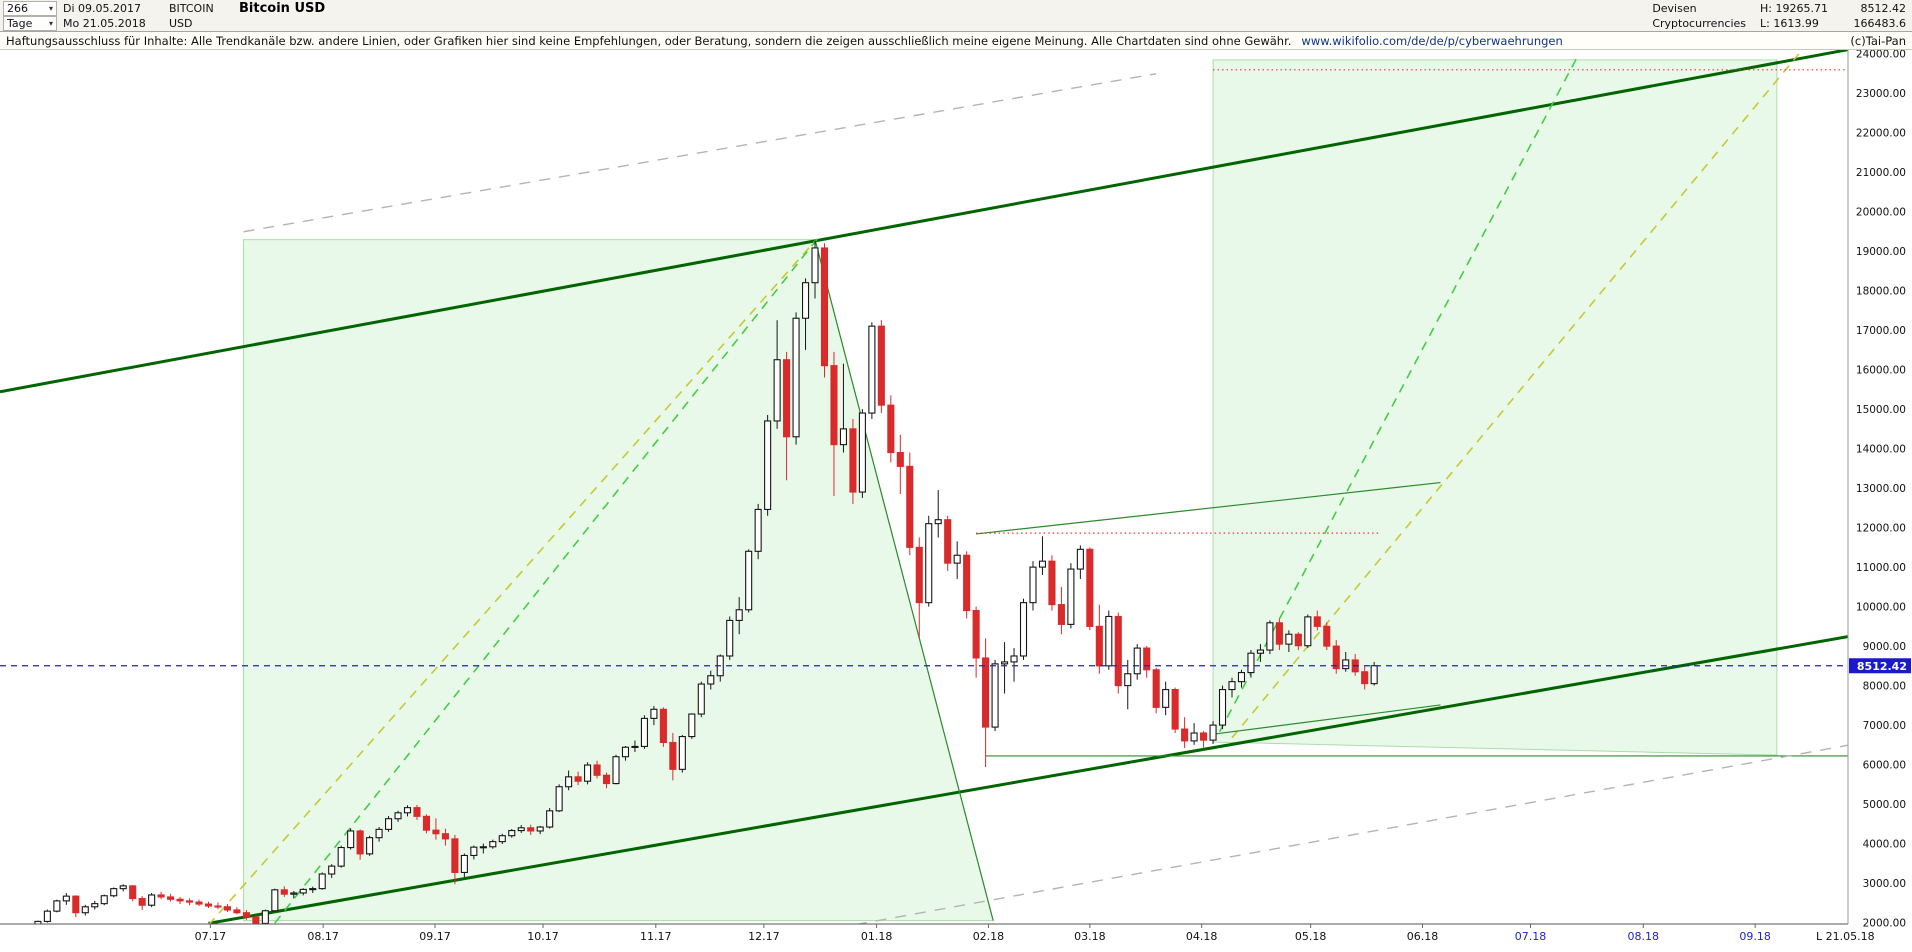 The image size is (1912, 952). I want to click on period-dropdown: Tage ▾, so click(30, 23).